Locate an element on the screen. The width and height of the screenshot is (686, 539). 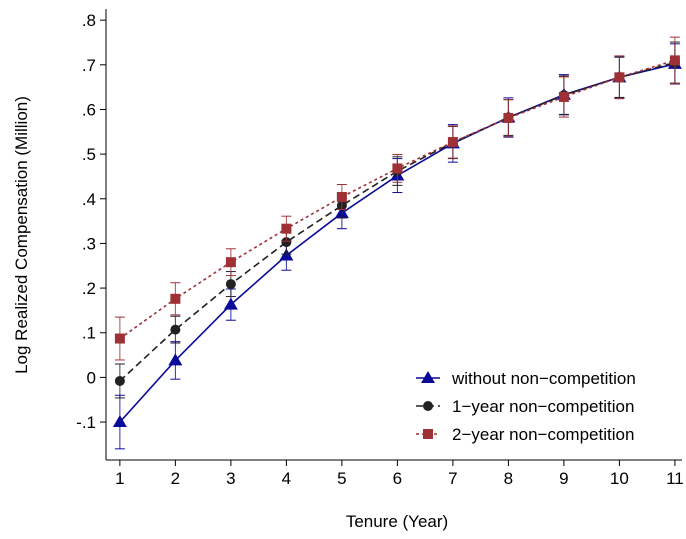
x-tick-label: 1 is located at coordinates (119, 478).